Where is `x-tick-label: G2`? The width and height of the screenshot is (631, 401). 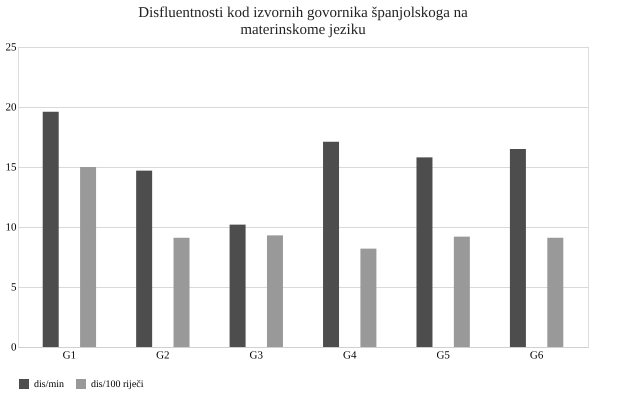
x-tick-label: G2 is located at coordinates (163, 356).